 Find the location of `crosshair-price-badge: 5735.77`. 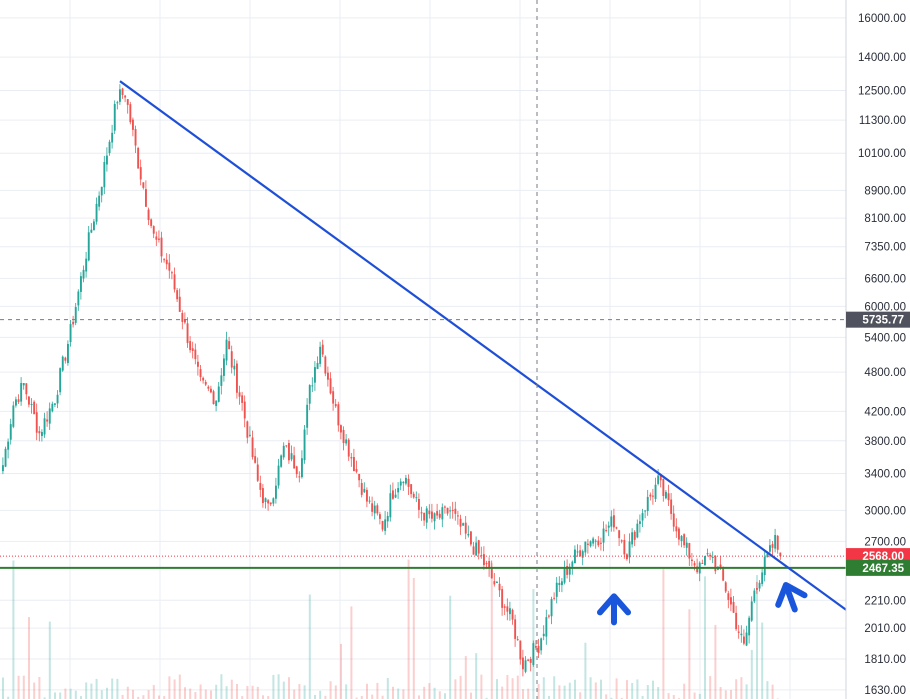

crosshair-price-badge: 5735.77 is located at coordinates (878, 319).